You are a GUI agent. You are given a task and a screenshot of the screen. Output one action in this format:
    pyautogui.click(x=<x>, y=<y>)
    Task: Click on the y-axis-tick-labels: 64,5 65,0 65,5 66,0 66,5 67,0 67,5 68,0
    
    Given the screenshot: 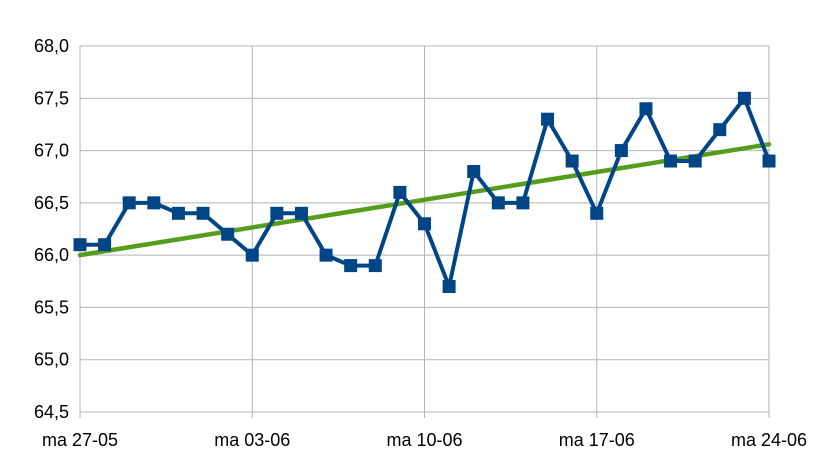 What is the action you would take?
    pyautogui.click(x=51, y=229)
    